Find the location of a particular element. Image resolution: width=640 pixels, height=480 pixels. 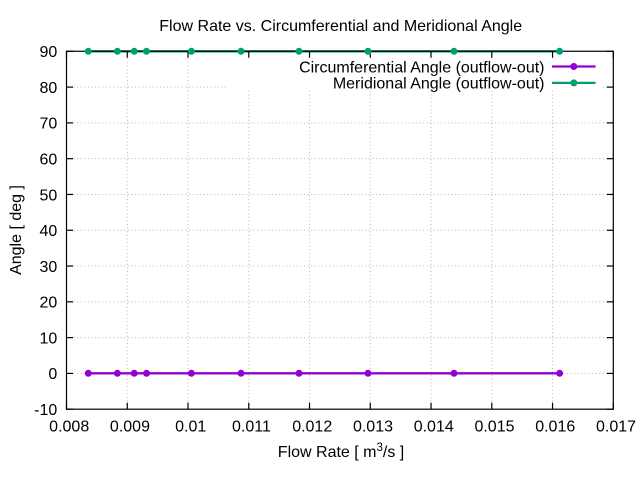

svg-text: 0.01 is located at coordinates (190, 426).